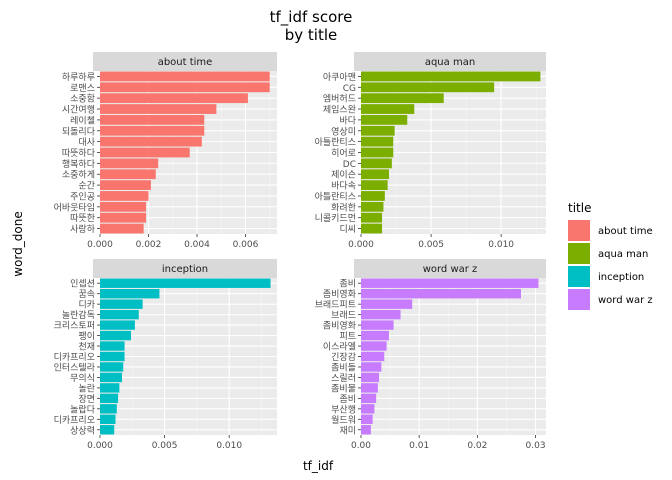 The height and width of the screenshot is (480, 672). I want to click on y-tick-label: 디카, so click(86, 305).